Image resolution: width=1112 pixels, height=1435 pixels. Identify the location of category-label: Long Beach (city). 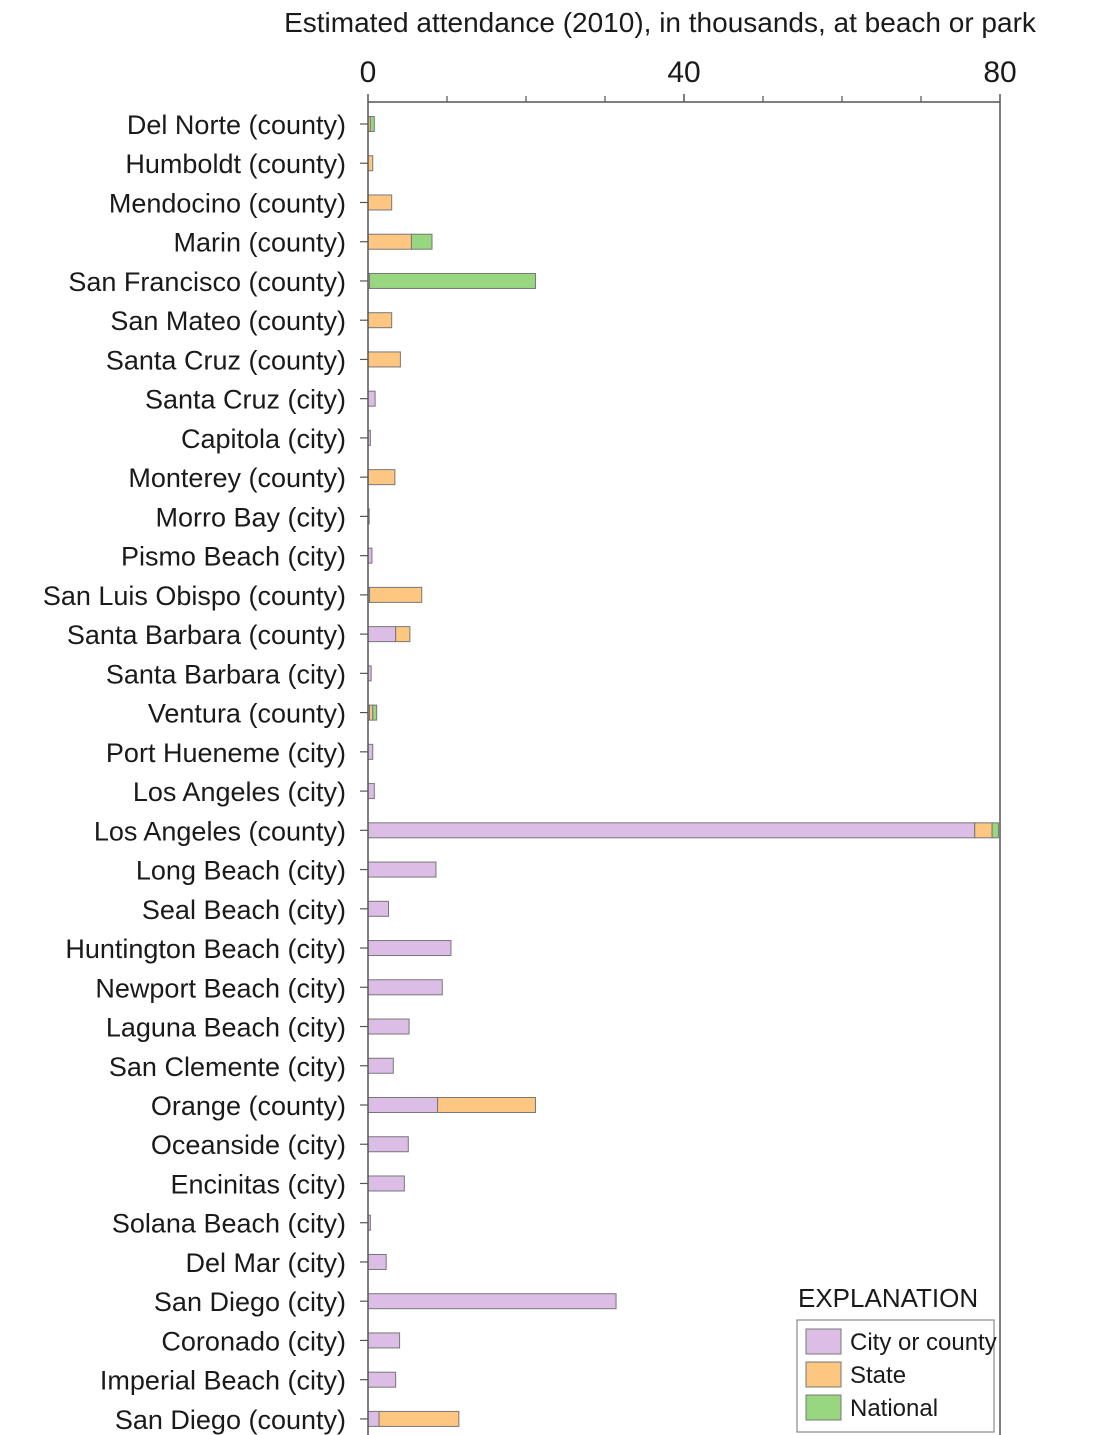
(241, 871).